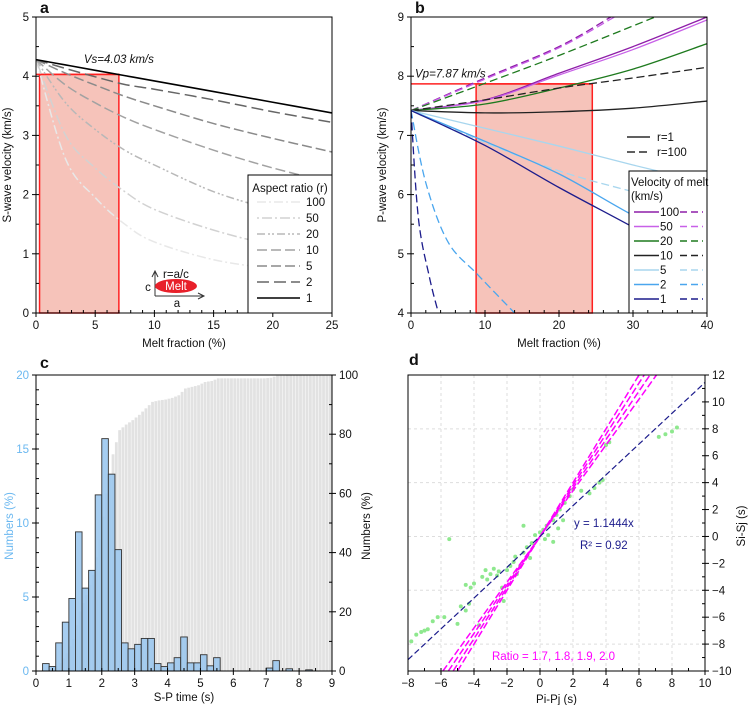 This screenshot has width=750, height=705. Describe the element at coordinates (367, 526) in the screenshot. I see `y-axis-label-right: Numbers (%)` at that location.